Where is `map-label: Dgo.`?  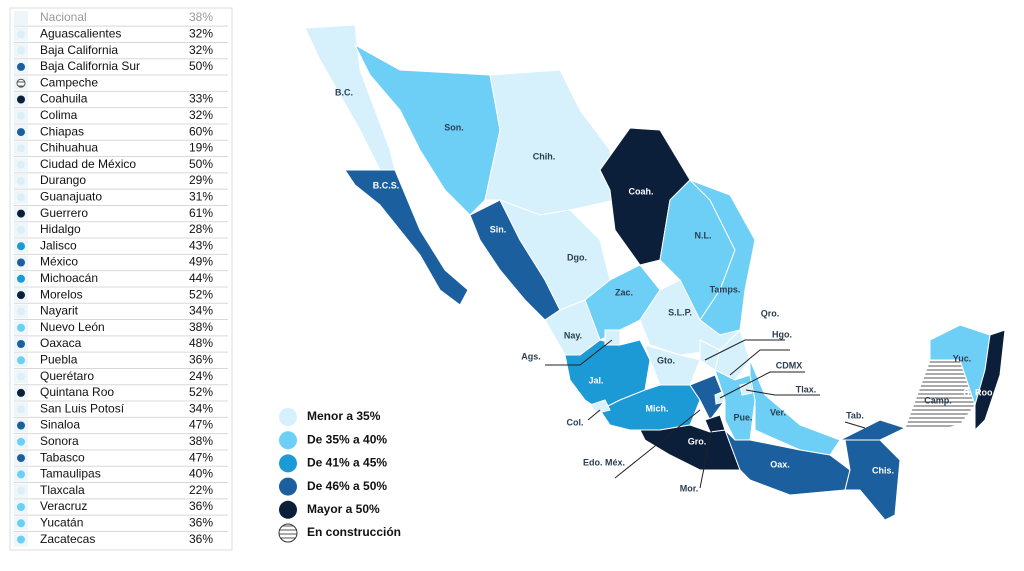 map-label: Dgo. is located at coordinates (577, 257).